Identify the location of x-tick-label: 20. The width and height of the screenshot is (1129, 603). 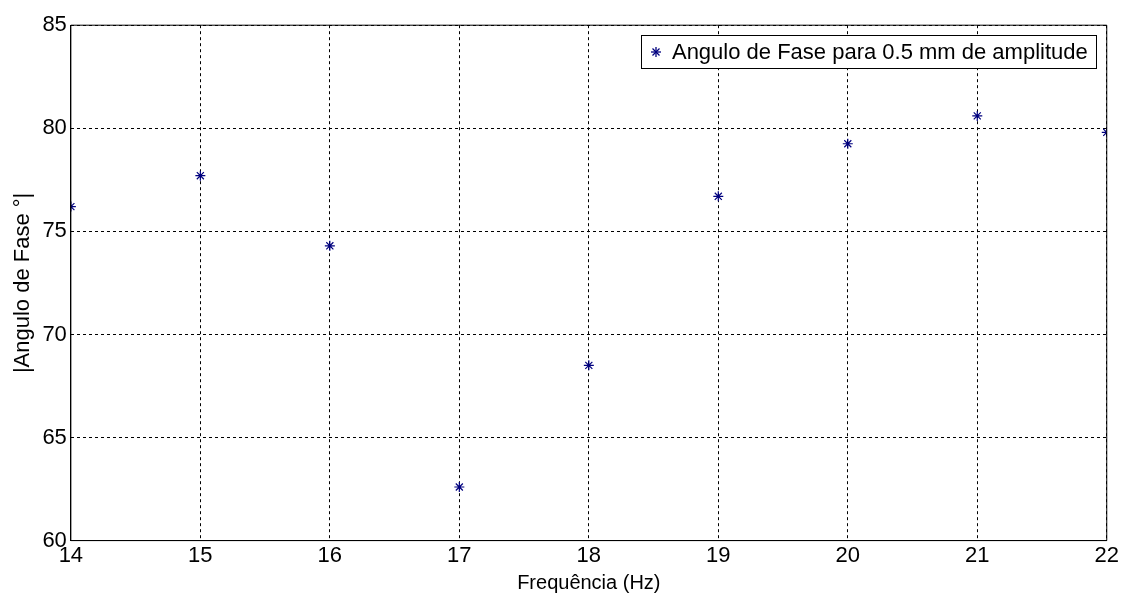
(848, 554).